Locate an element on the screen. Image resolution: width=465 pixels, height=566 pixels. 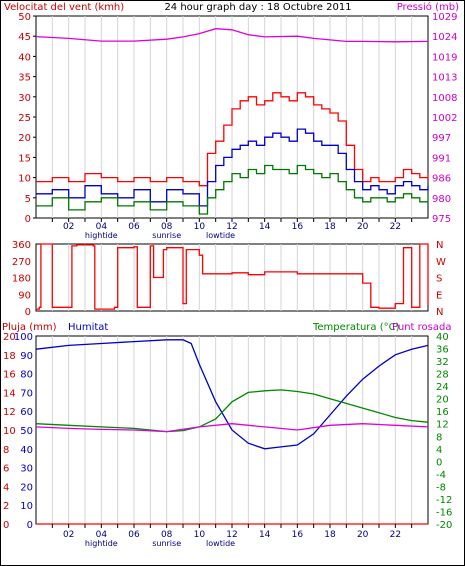
wind-x-tick-label: 10 is located at coordinates (200, 227).